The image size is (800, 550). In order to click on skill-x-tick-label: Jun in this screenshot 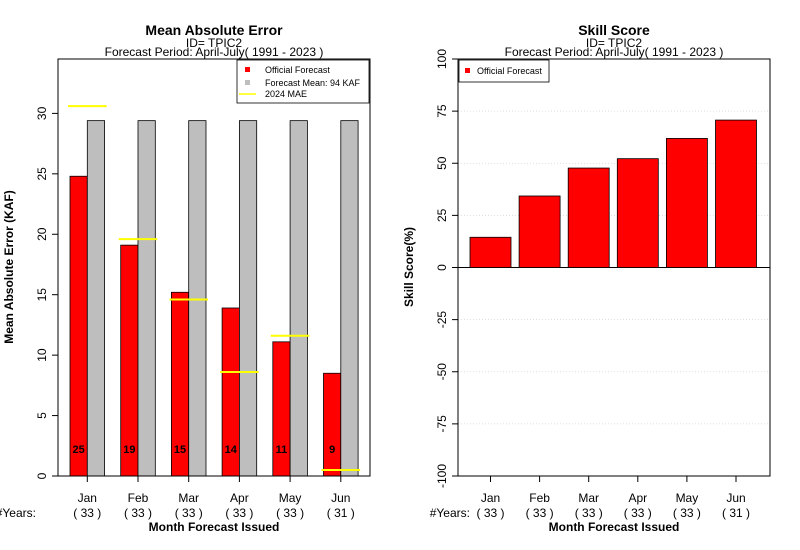, I will do `click(735, 498)`.